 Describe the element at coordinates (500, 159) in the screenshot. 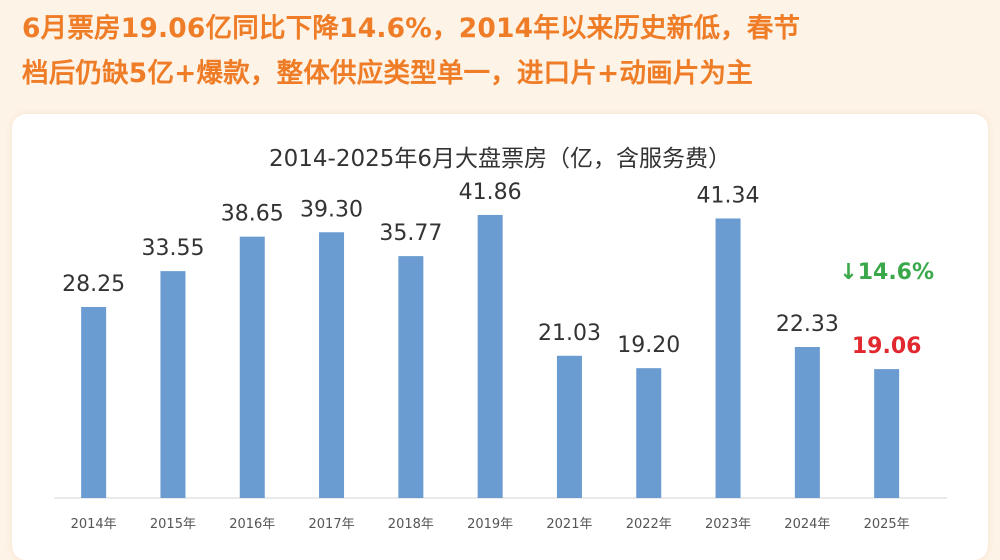

I see `chart-title: 2014-2025年6月大盘票房（亿，含服务费）` at that location.